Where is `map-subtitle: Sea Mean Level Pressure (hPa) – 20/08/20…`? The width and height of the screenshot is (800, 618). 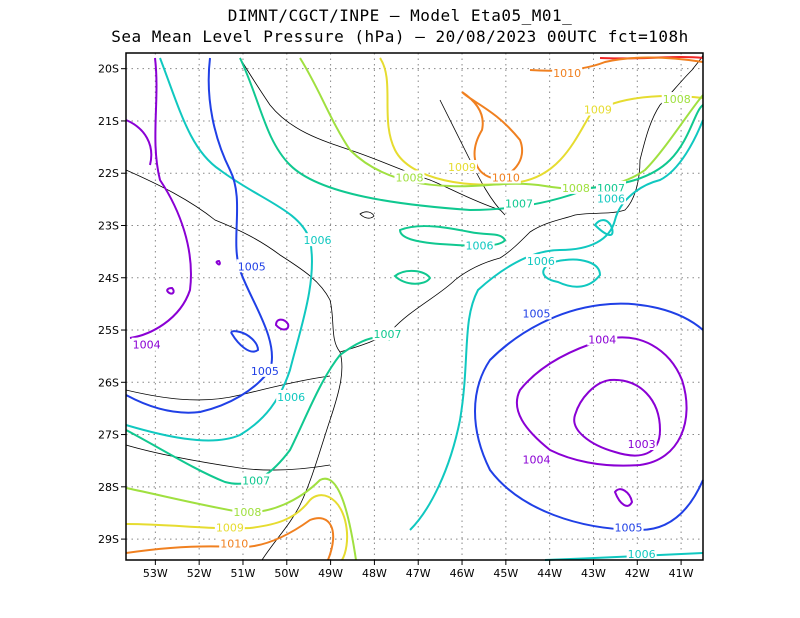 map-subtitle: Sea Mean Level Pressure (hPa) – 20/08/20… is located at coordinates (400, 36).